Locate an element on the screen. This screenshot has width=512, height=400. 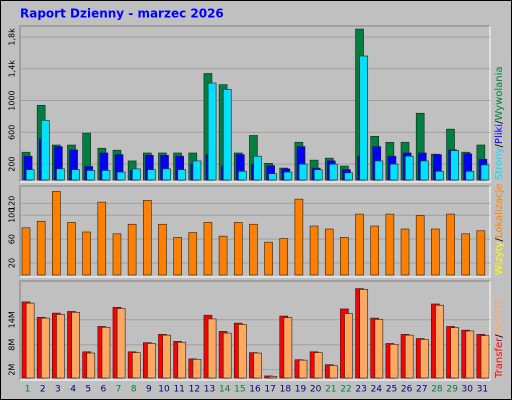
chart-title: Raport Dzienny - marzec 2026 is located at coordinates (122, 14).